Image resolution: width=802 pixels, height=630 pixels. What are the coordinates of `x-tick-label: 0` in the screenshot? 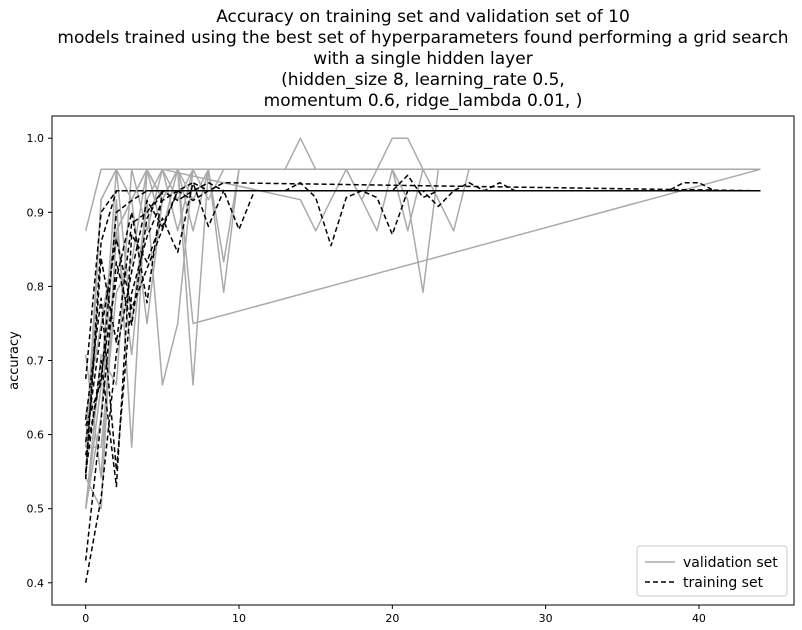 It's located at (85, 618).